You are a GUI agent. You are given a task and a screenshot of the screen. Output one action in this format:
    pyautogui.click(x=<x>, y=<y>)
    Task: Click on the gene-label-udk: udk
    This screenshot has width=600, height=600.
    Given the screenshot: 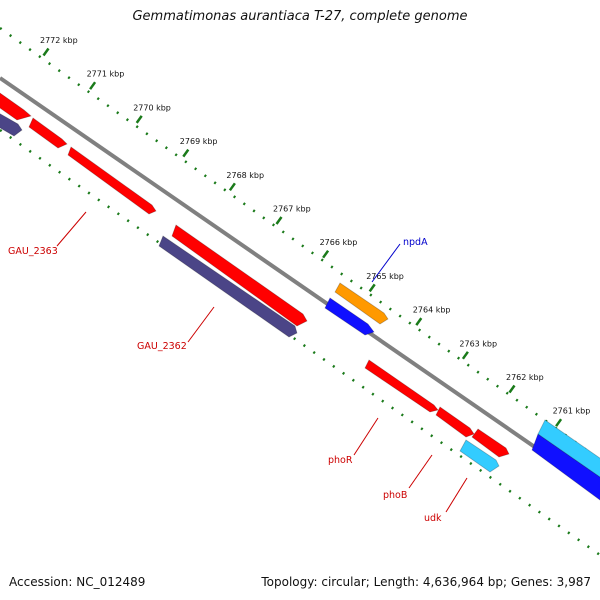 What is the action you would take?
    pyautogui.click(x=433, y=518)
    